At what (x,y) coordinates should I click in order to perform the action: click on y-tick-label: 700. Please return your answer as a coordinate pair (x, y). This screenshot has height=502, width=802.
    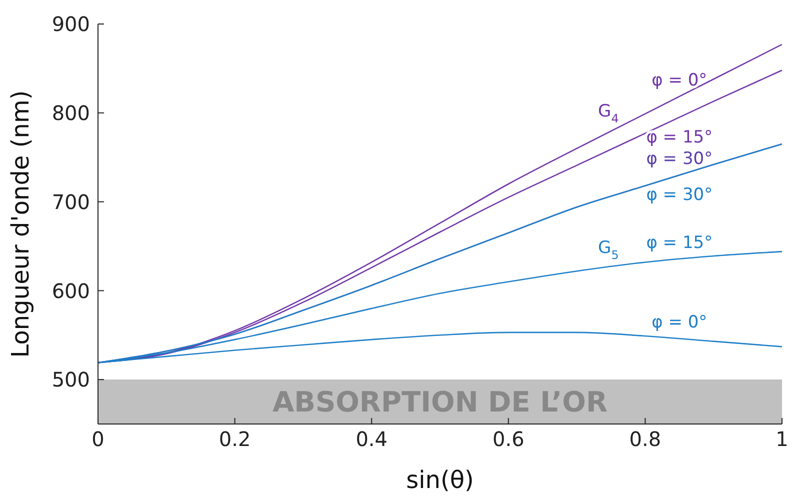
    Looking at the image, I should click on (71, 202).